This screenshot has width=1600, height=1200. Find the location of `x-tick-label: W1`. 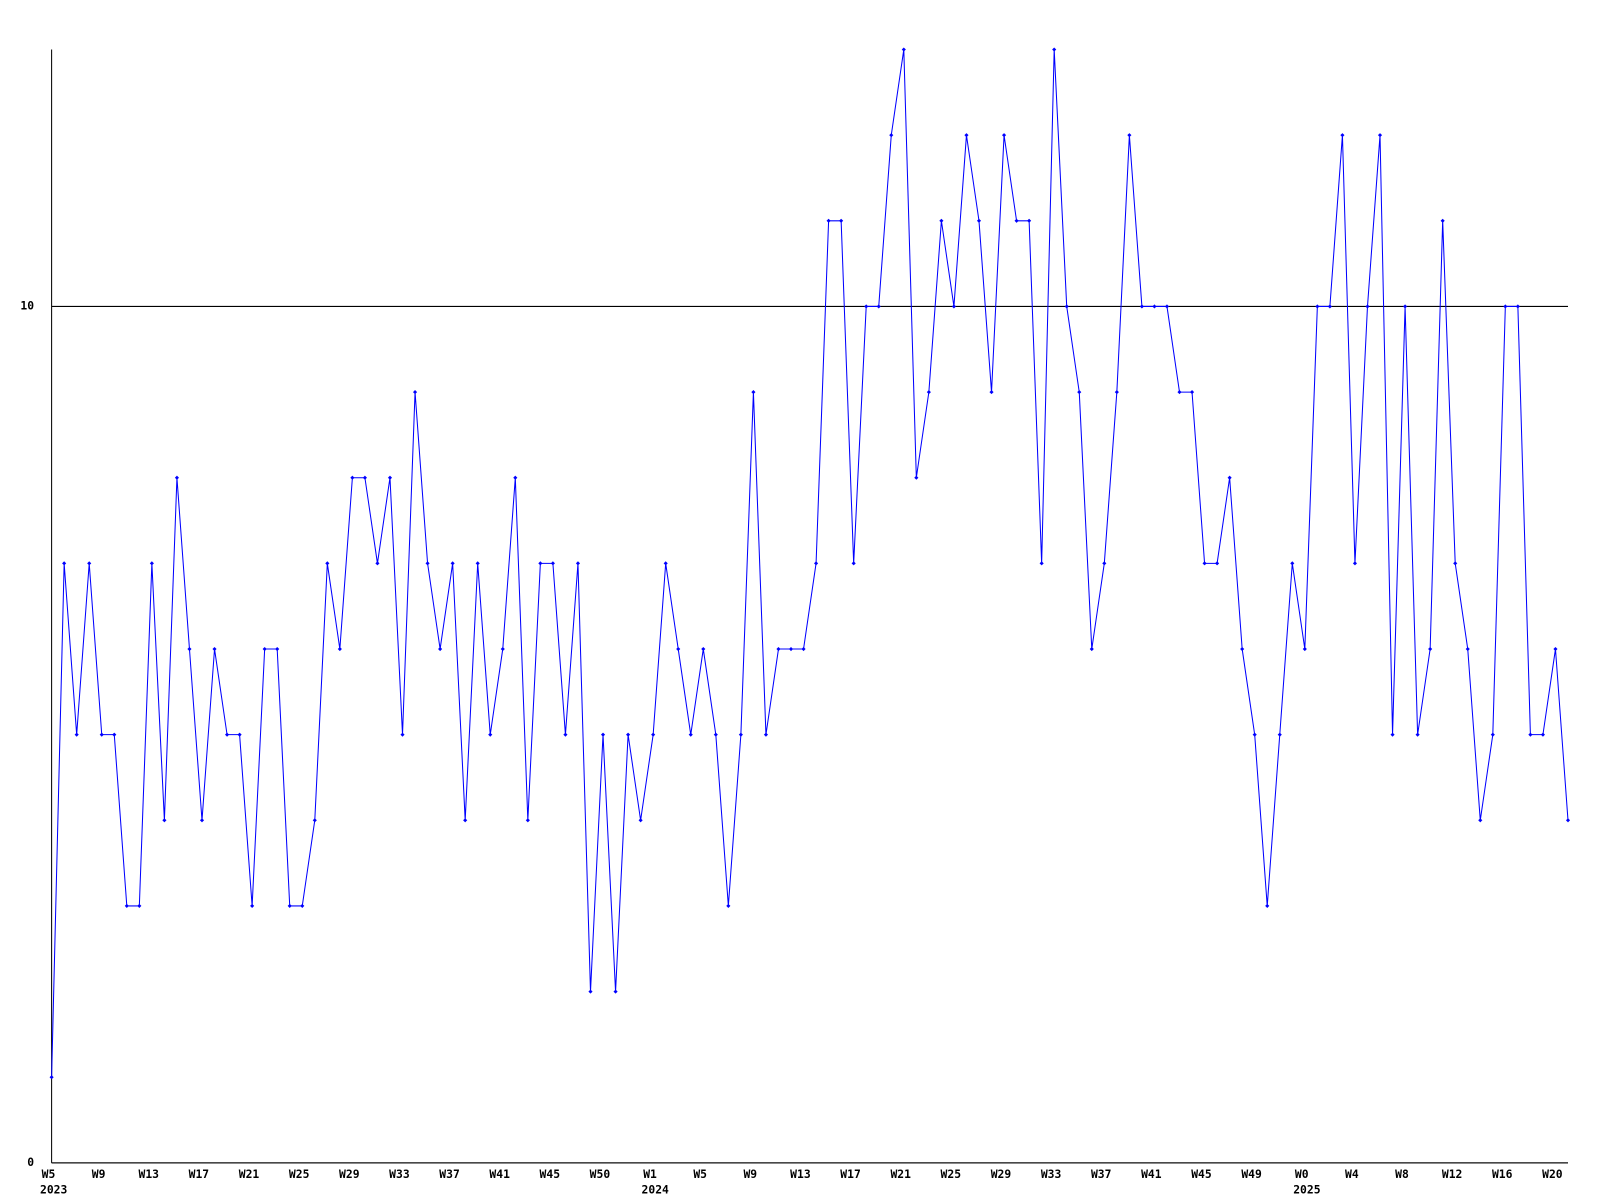

x-tick-label: W1 is located at coordinates (650, 1174).